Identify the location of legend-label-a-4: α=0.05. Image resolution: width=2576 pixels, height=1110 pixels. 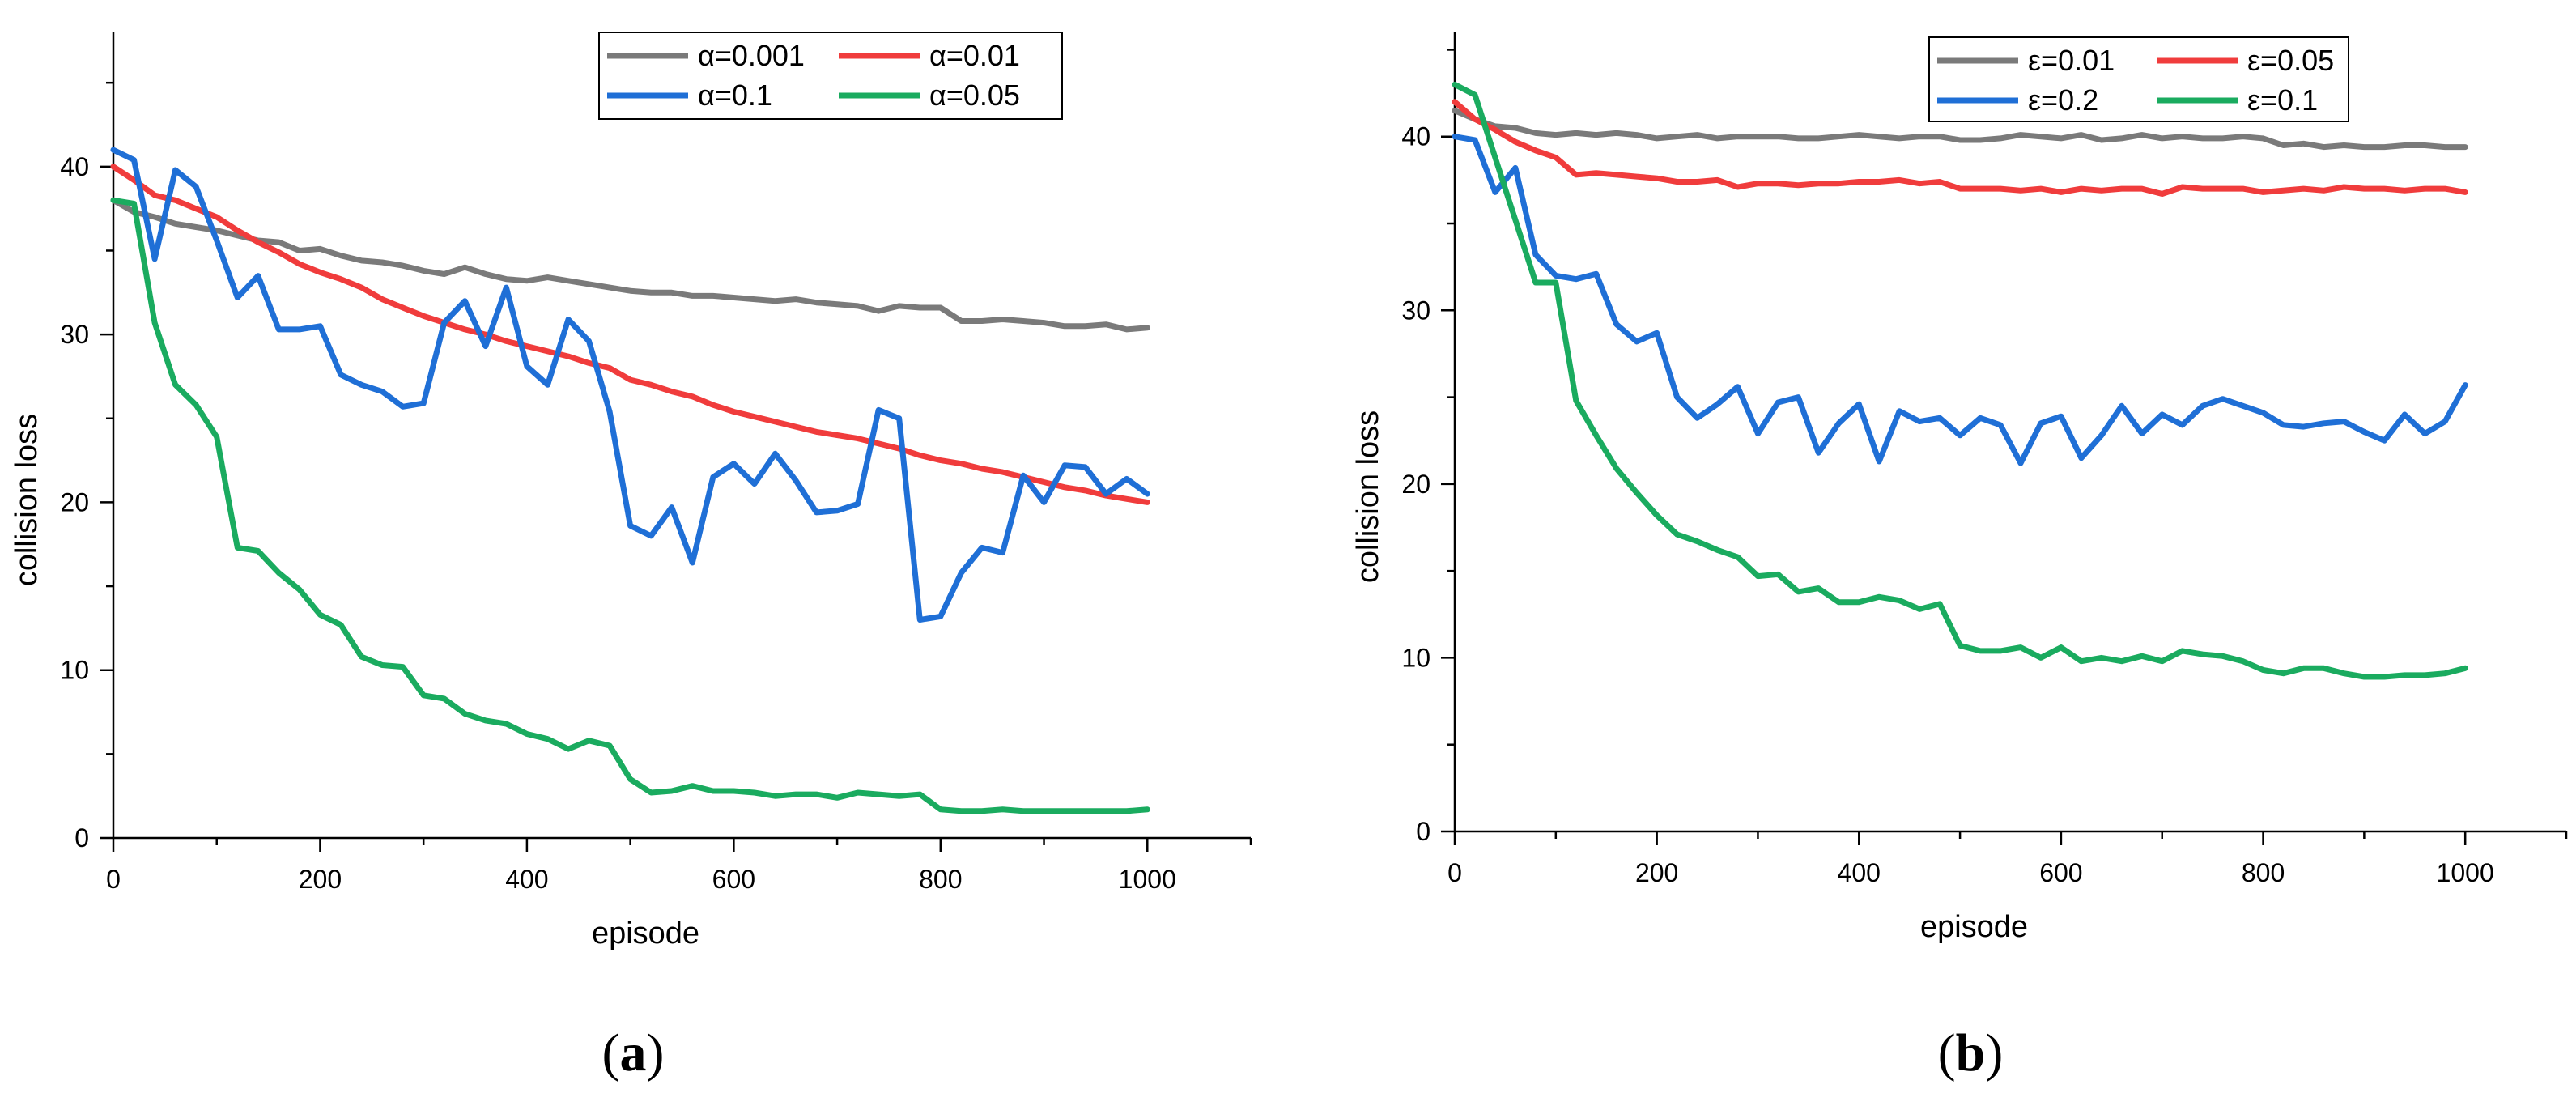
(975, 95).